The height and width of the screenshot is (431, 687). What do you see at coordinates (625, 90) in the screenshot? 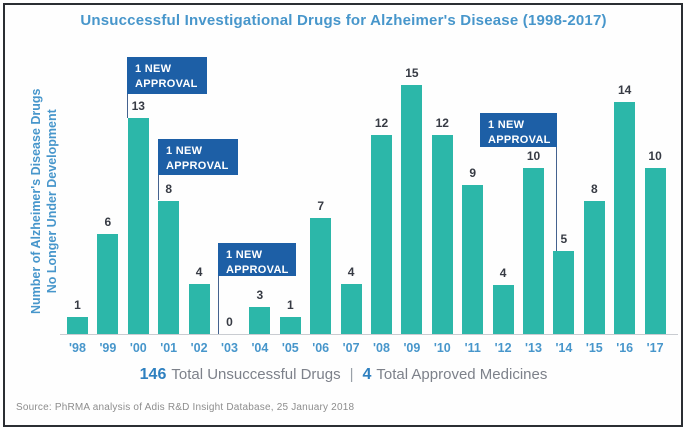
I see `bar-value-label: 14` at bounding box center [625, 90].